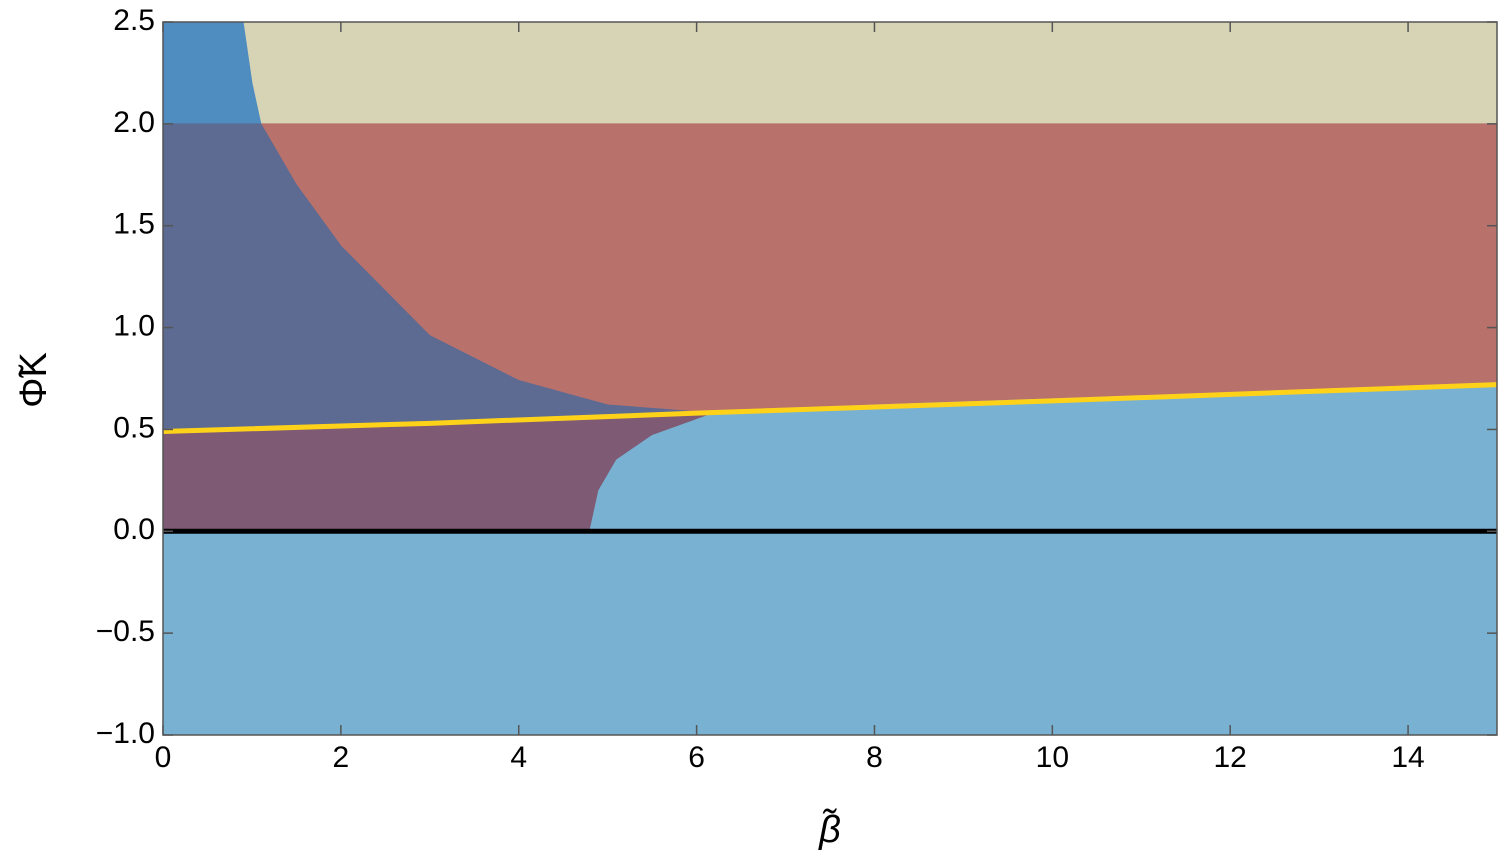 The height and width of the screenshot is (864, 1500). I want to click on x-tick-label: 12, so click(1230, 757).